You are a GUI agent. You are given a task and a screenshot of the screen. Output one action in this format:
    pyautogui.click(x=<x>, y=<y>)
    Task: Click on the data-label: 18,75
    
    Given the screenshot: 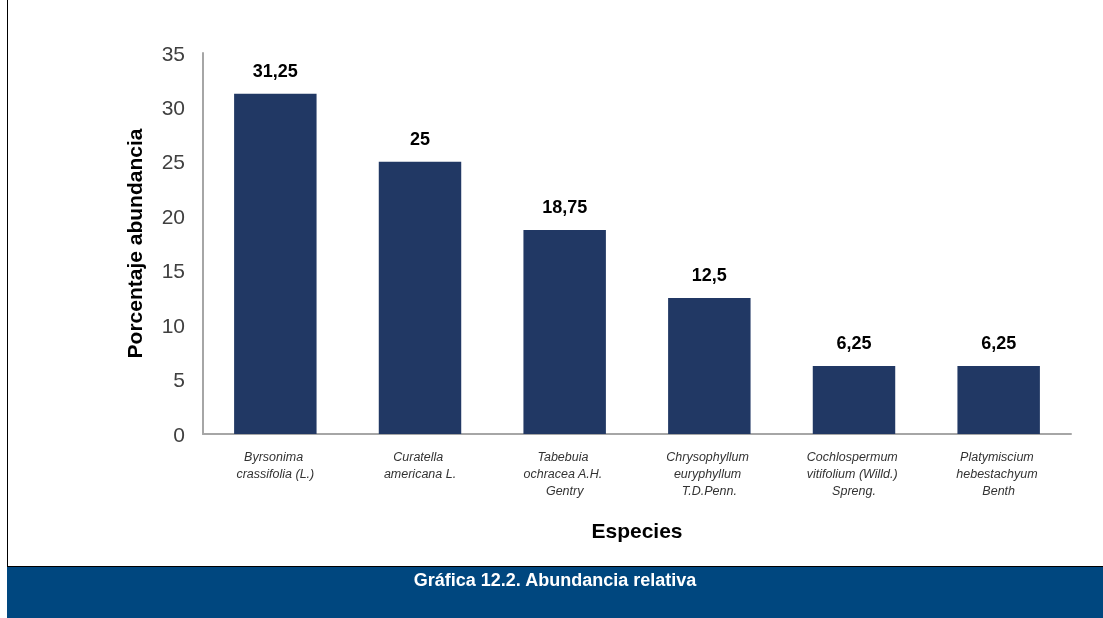 What is the action you would take?
    pyautogui.click(x=565, y=206)
    